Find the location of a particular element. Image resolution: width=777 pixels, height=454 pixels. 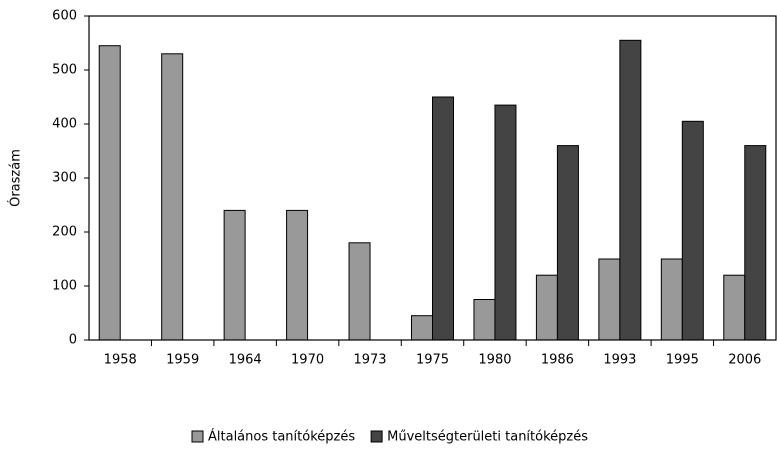

y-tick-label: 0 is located at coordinates (73, 340).